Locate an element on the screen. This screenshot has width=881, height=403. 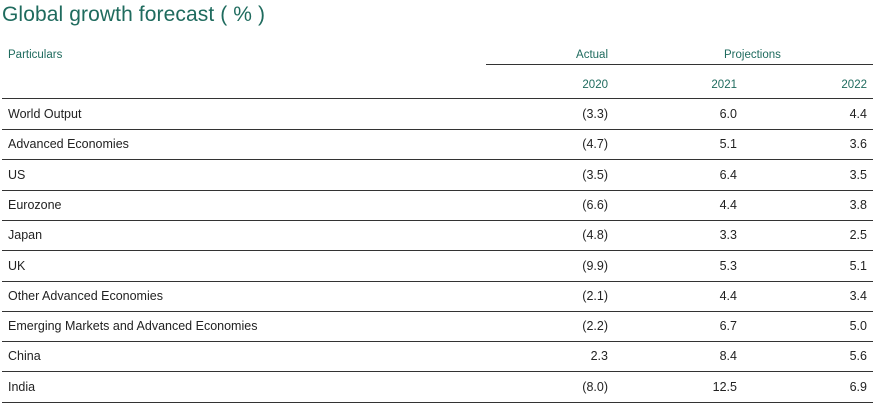
page-title: Global growth forecast ( % ) is located at coordinates (134, 14).